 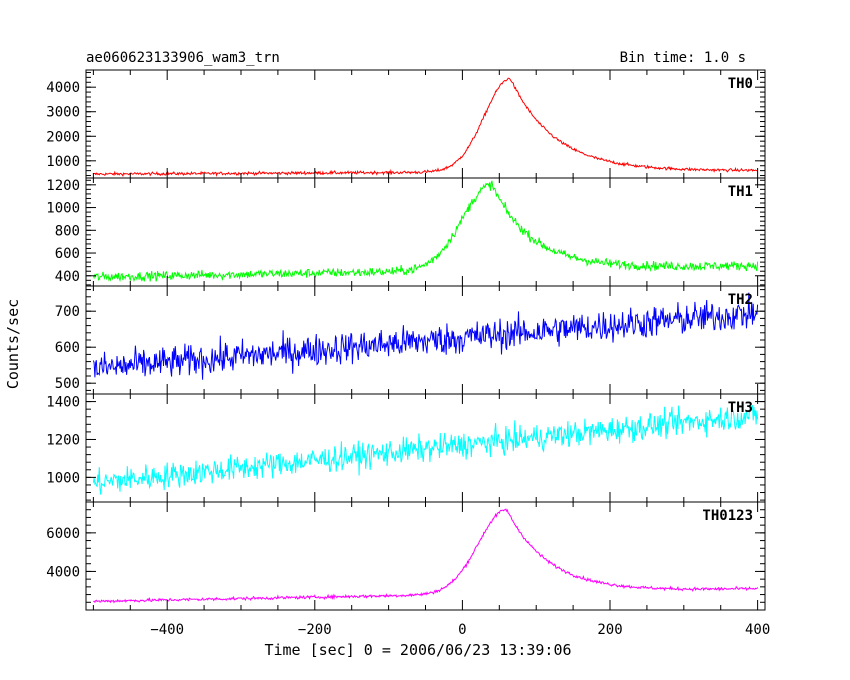 What do you see at coordinates (683, 58) in the screenshot?
I see `bin-time-label: Bin time: 1.0 s` at bounding box center [683, 58].